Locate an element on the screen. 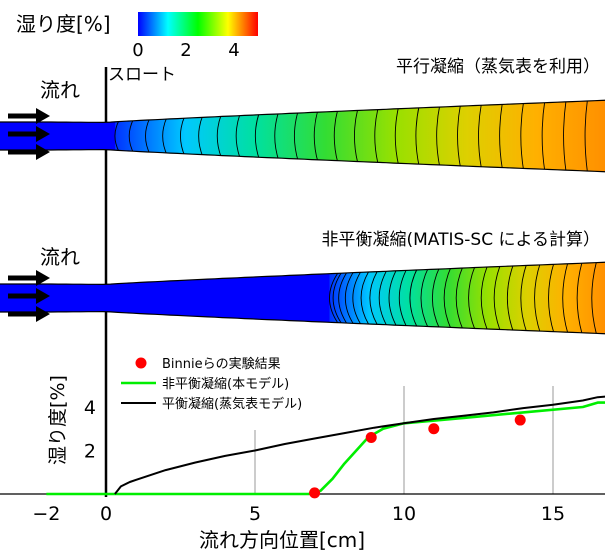 This screenshot has height=554, width=605. x-axis-label: 流れ方向位置[cm] is located at coordinates (282, 540).